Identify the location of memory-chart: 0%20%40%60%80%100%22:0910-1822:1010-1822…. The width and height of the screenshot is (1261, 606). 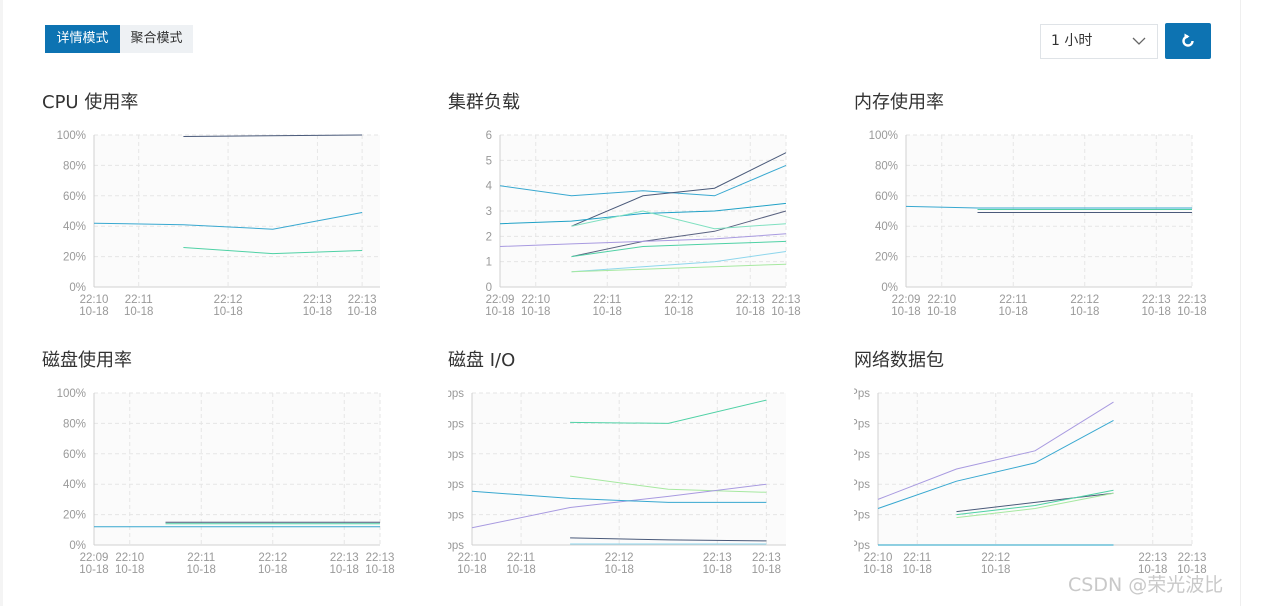
(1038, 224).